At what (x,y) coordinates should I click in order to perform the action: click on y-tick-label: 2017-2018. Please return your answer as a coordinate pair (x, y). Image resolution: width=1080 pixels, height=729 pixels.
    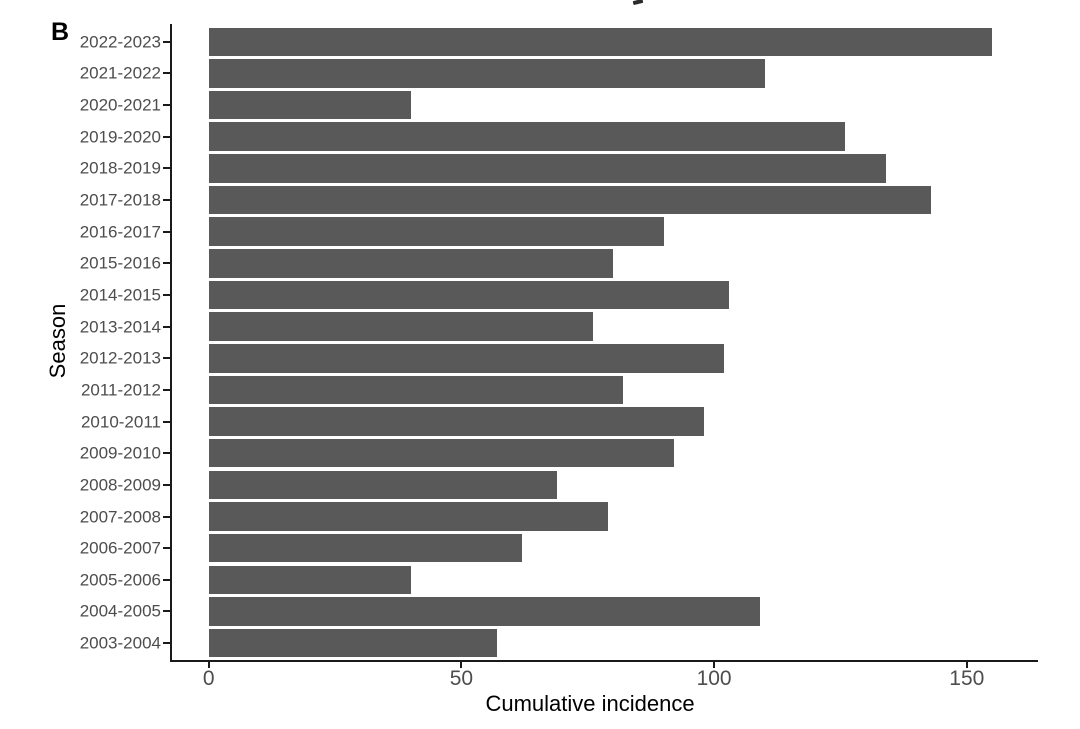
    Looking at the image, I should click on (120, 200).